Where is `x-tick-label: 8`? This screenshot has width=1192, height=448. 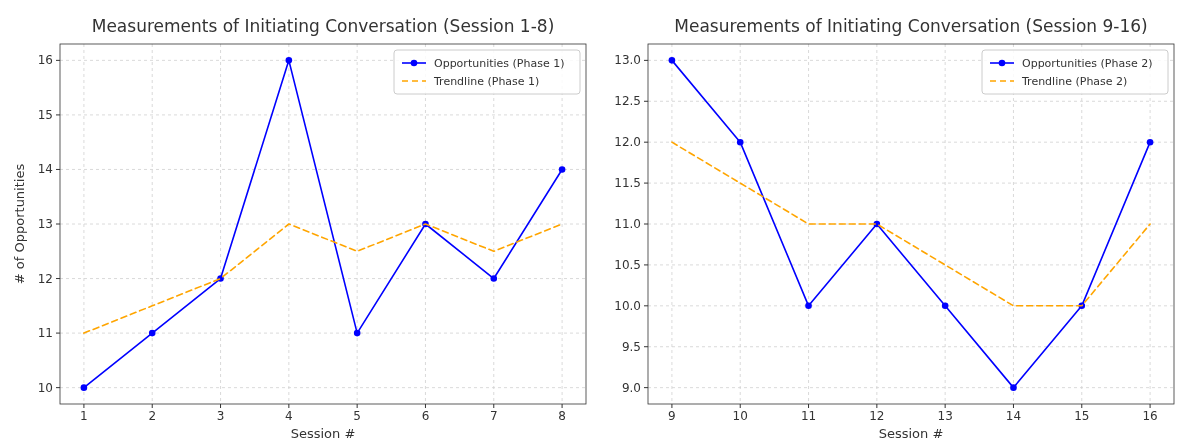 x-tick-label: 8 is located at coordinates (562, 416).